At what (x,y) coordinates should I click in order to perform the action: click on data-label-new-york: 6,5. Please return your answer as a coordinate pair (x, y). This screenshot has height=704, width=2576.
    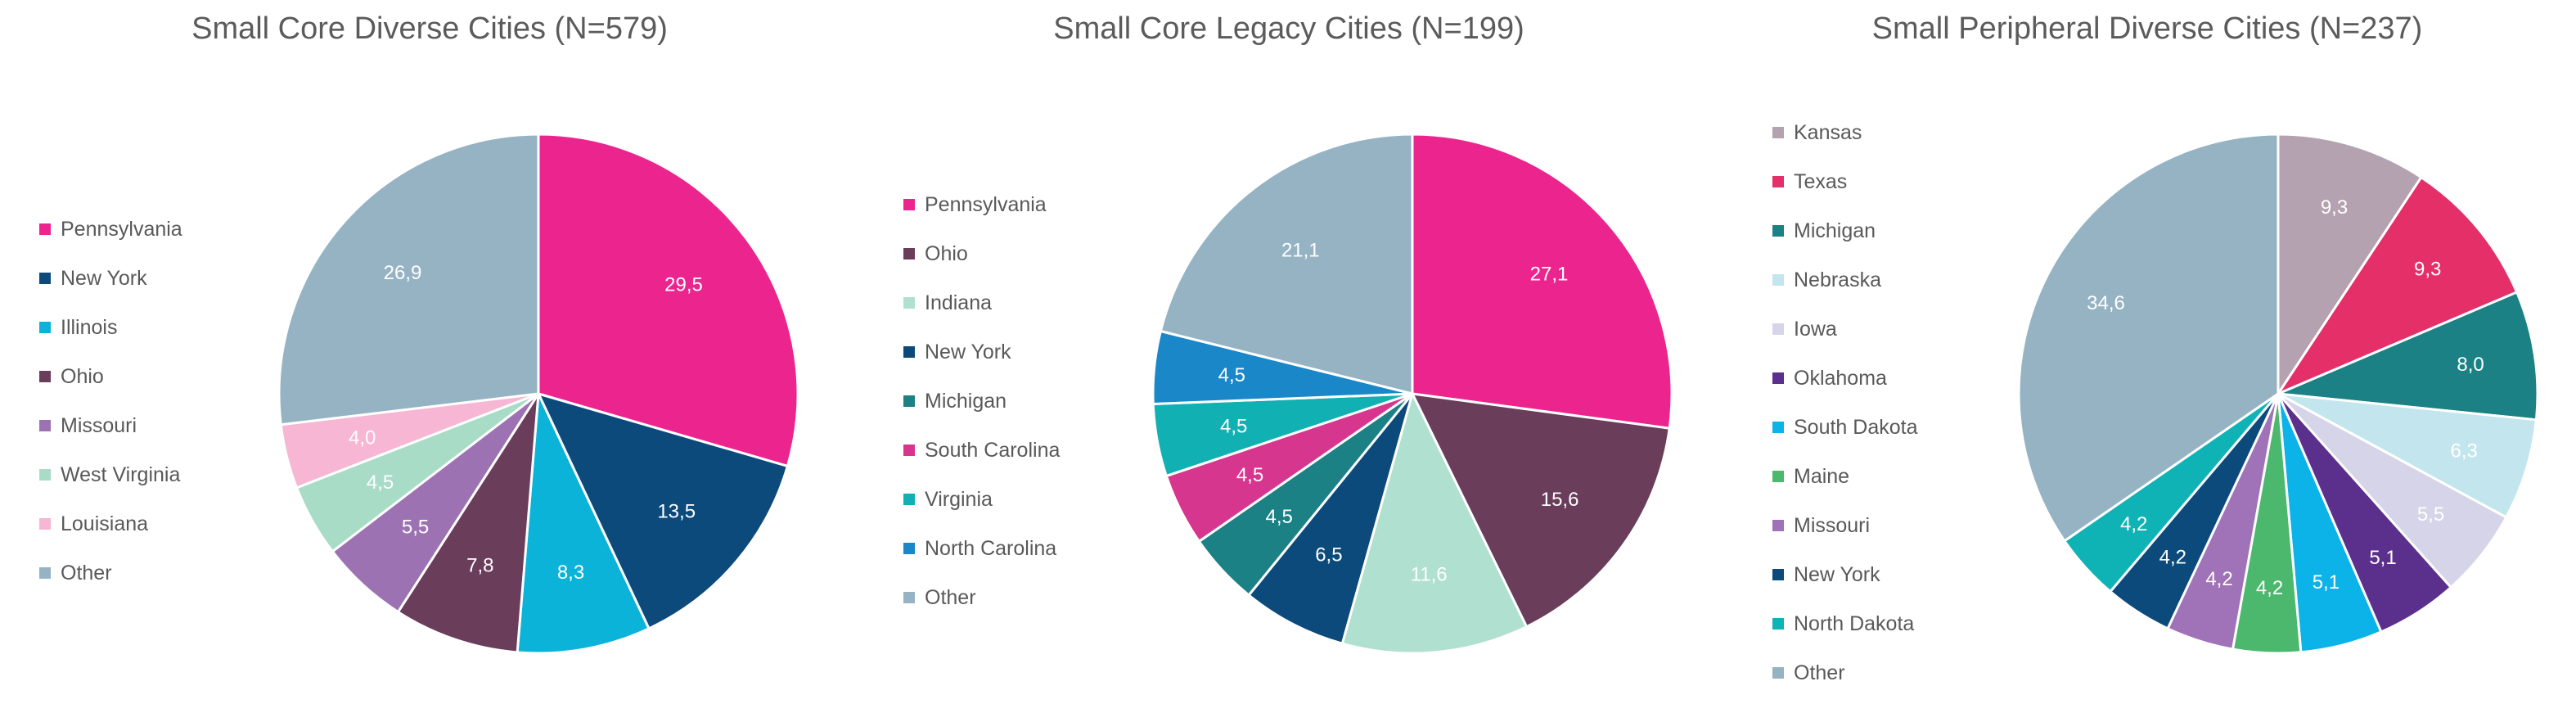
    Looking at the image, I should click on (1328, 555).